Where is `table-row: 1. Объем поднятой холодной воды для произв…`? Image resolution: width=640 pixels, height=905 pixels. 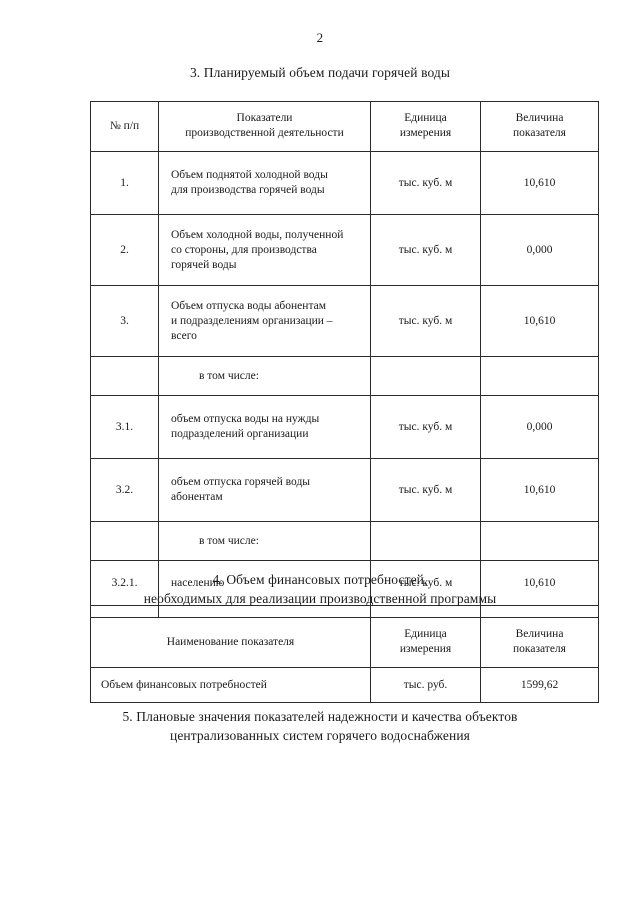
table-row: 1. Объем поднятой холодной воды для произв… is located at coordinates (344, 183).